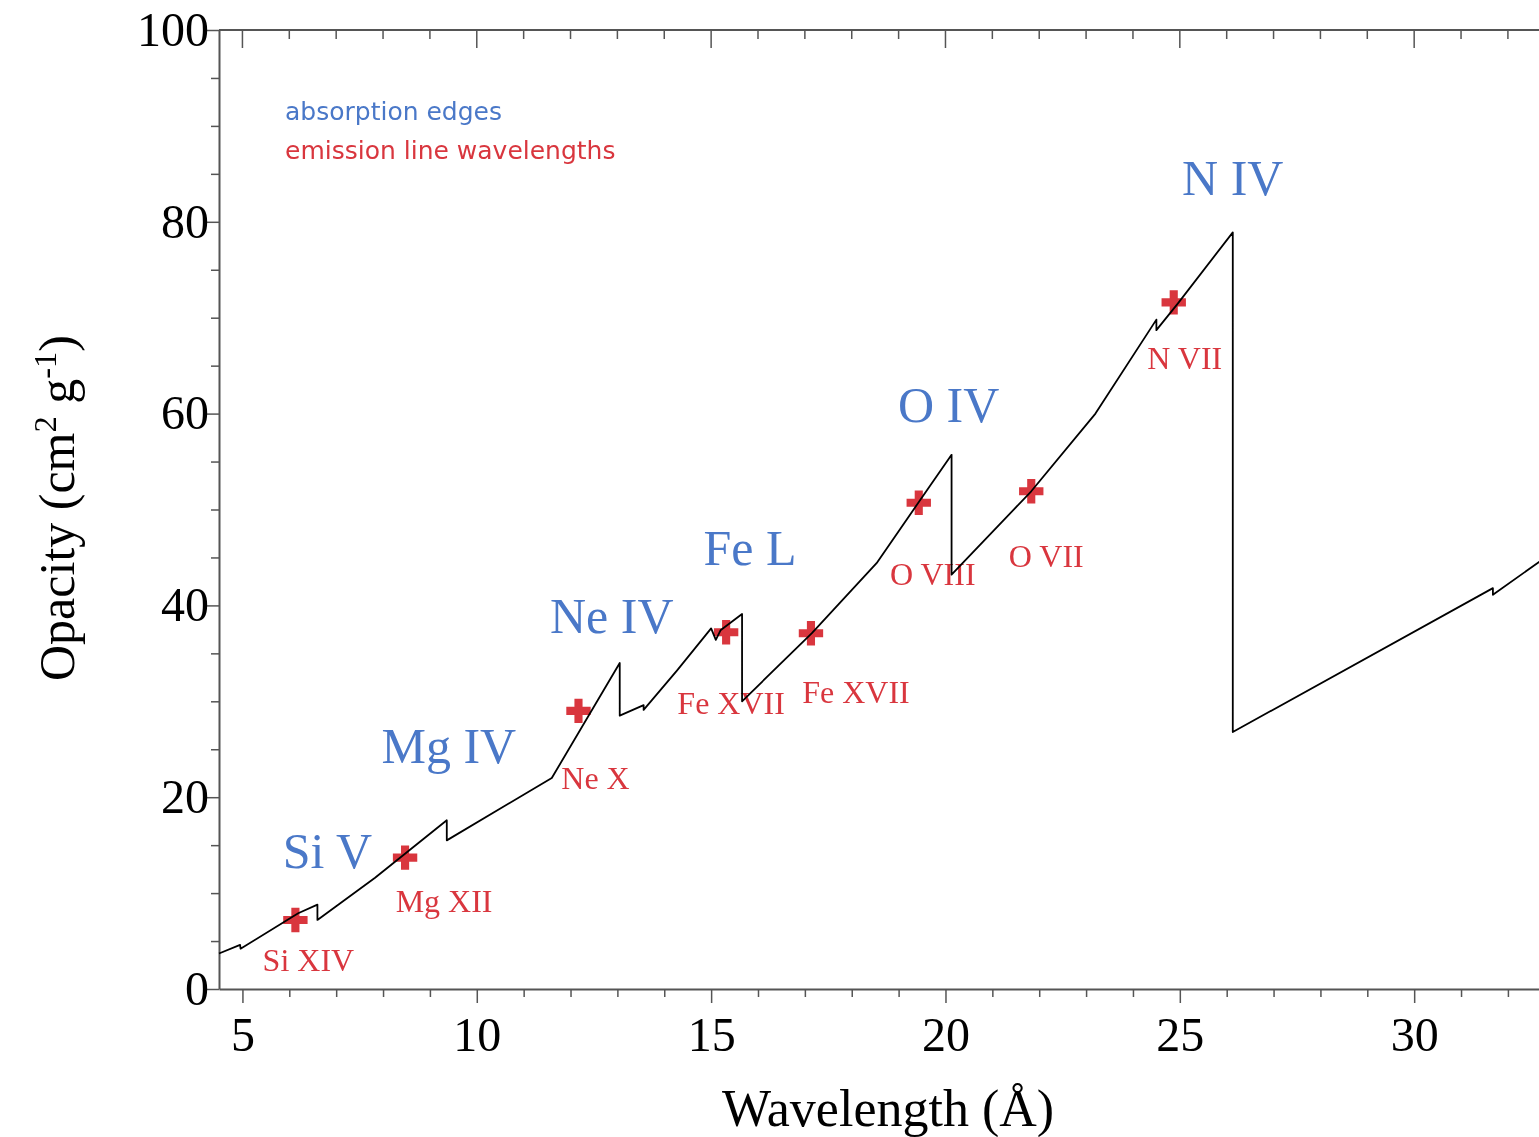  I want to click on text: emission line wavelengths, so click(450, 150).